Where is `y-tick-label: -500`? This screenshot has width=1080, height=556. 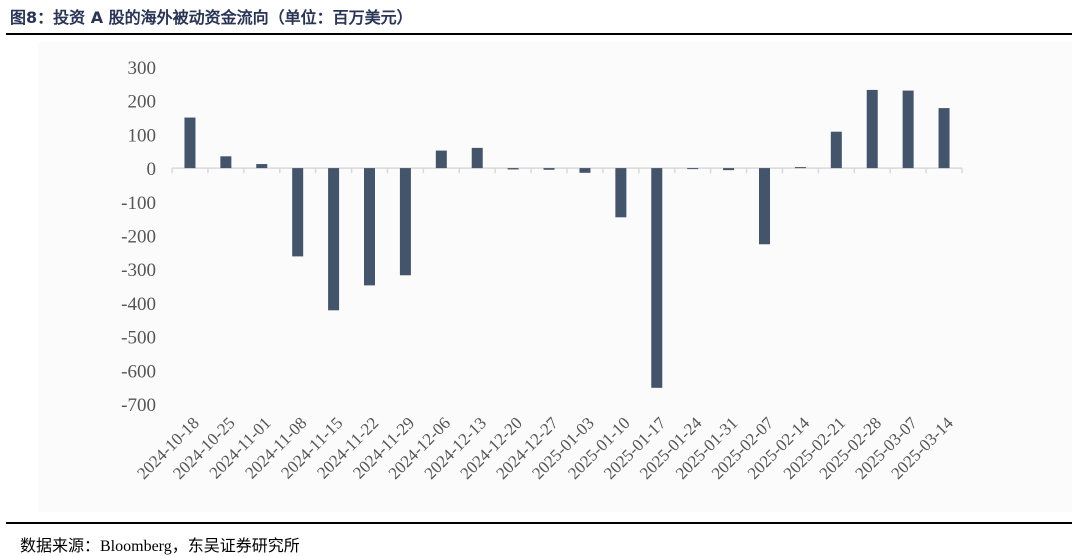
y-tick-label: -500 is located at coordinates (138, 338).